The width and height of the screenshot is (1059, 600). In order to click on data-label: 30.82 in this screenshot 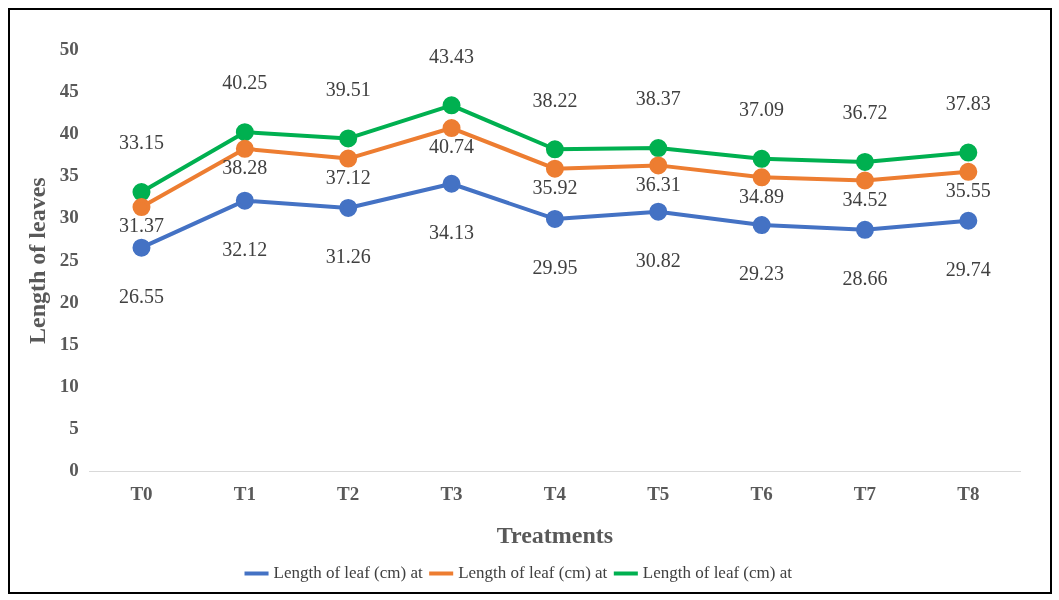, I will do `click(658, 259)`.